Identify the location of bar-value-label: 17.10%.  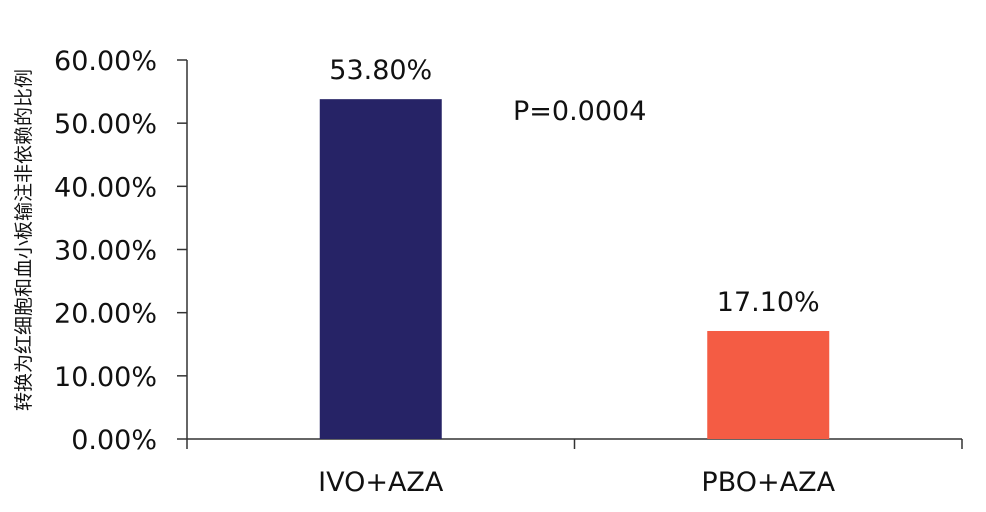
(768, 302).